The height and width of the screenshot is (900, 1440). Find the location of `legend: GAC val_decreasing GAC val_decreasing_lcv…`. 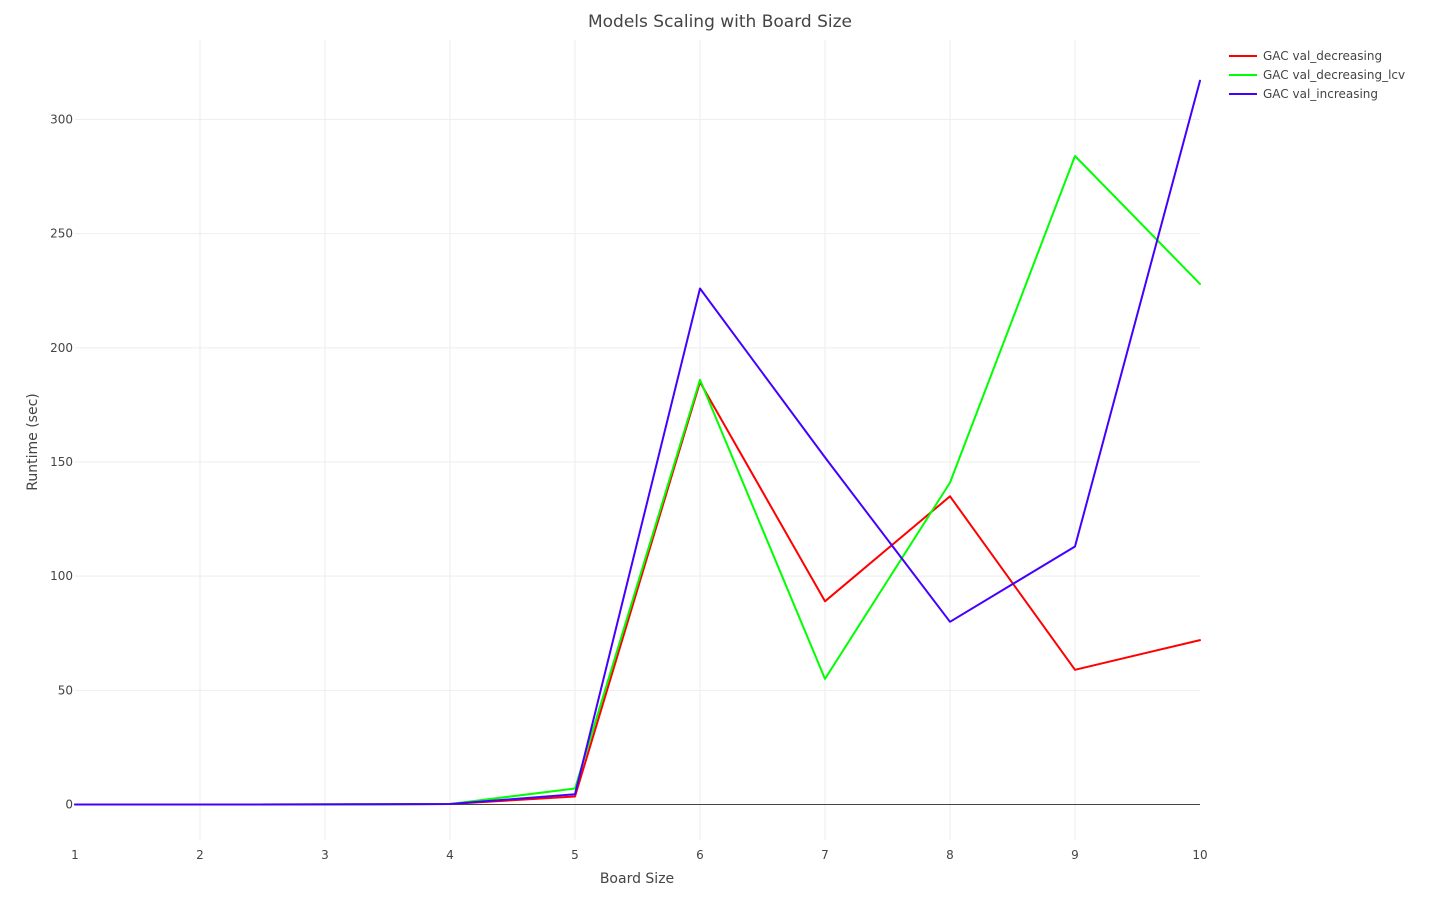

legend: GAC val_decreasing GAC val_decreasing_lcv… is located at coordinates (1317, 75).